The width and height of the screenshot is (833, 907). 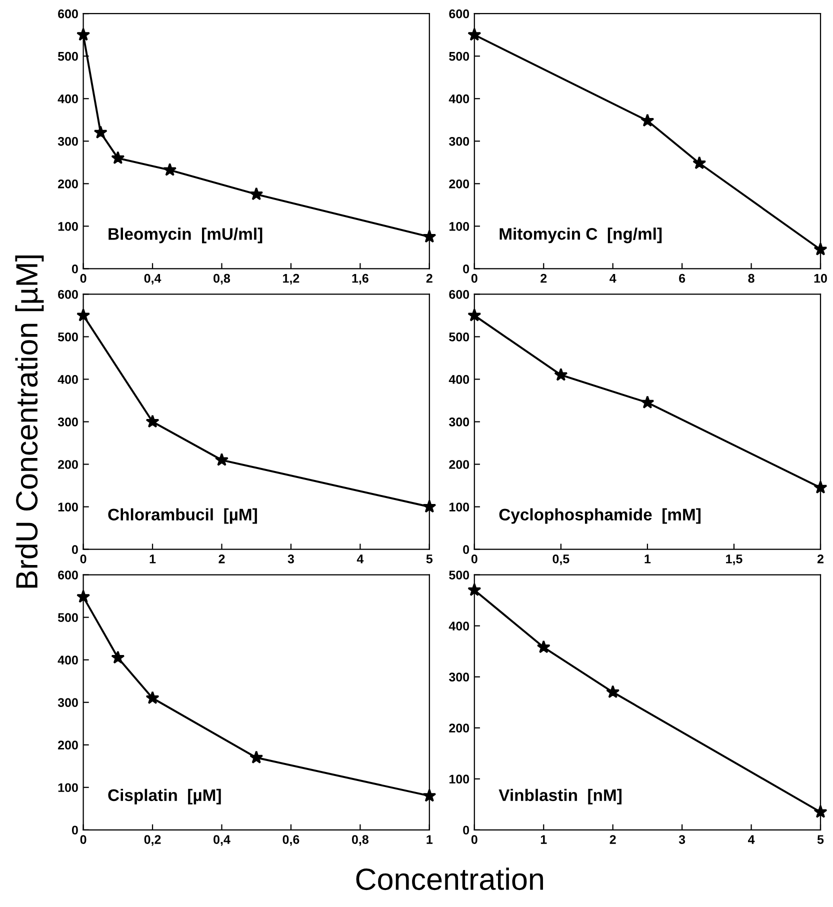 What do you see at coordinates (449, 879) in the screenshot?
I see `x-axis-title: Concentration` at bounding box center [449, 879].